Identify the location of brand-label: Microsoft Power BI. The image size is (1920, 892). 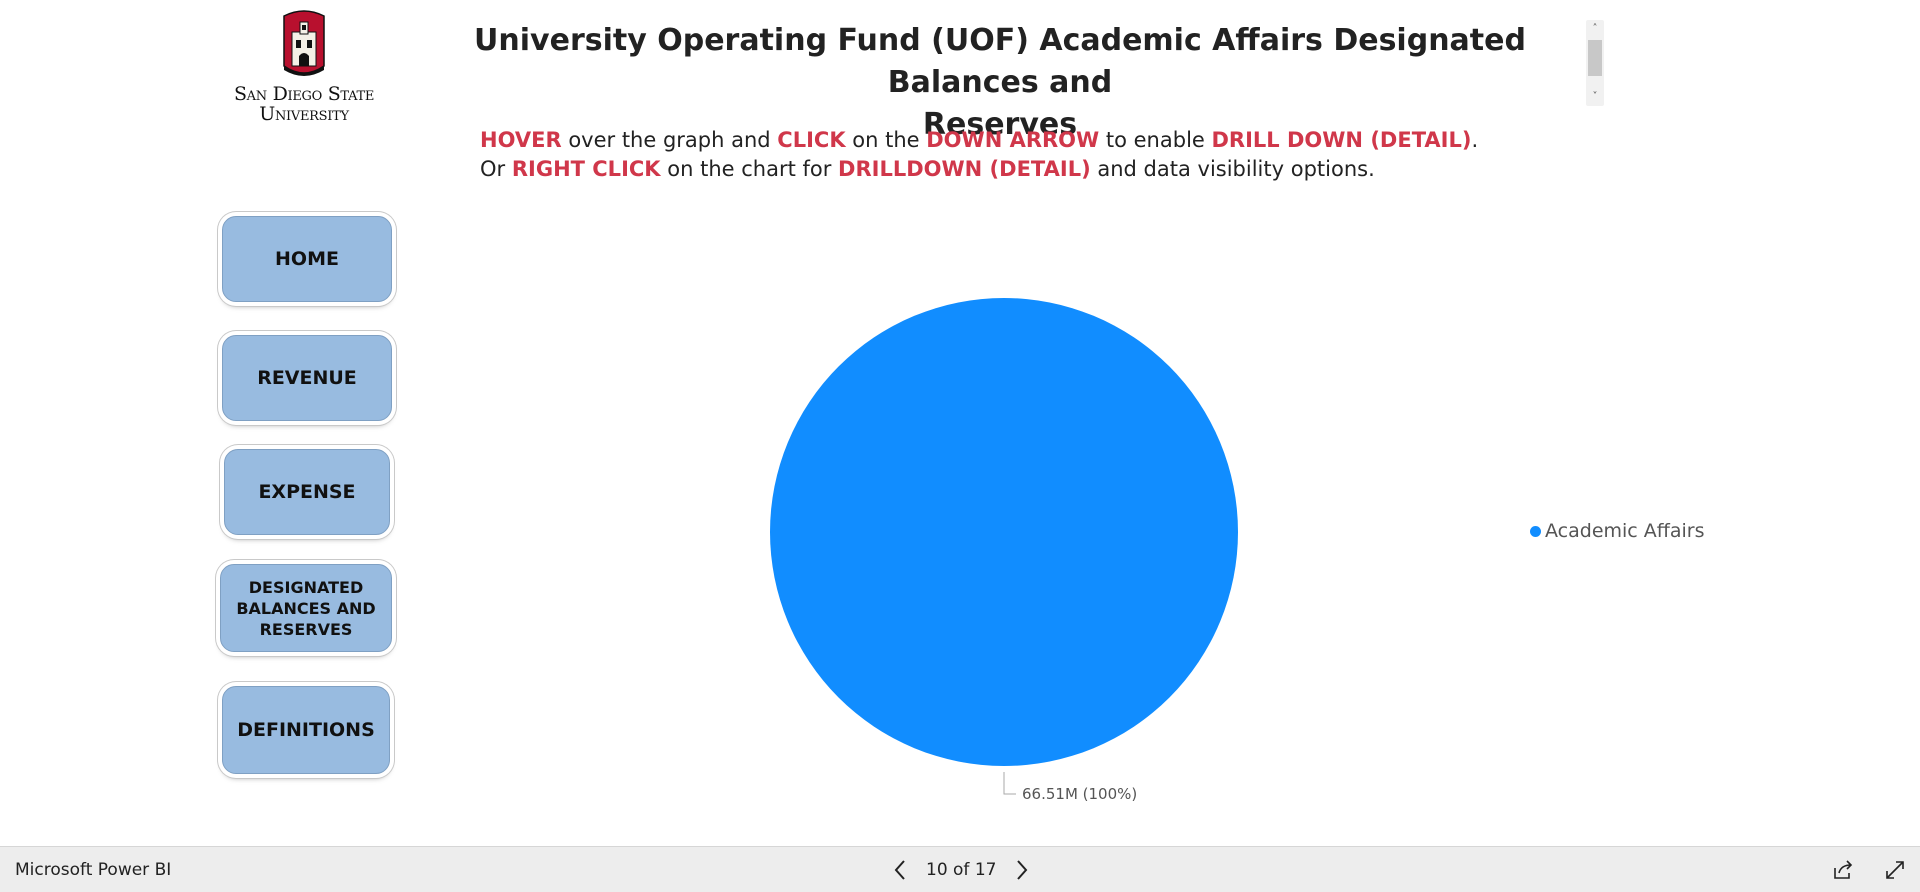
(93, 870).